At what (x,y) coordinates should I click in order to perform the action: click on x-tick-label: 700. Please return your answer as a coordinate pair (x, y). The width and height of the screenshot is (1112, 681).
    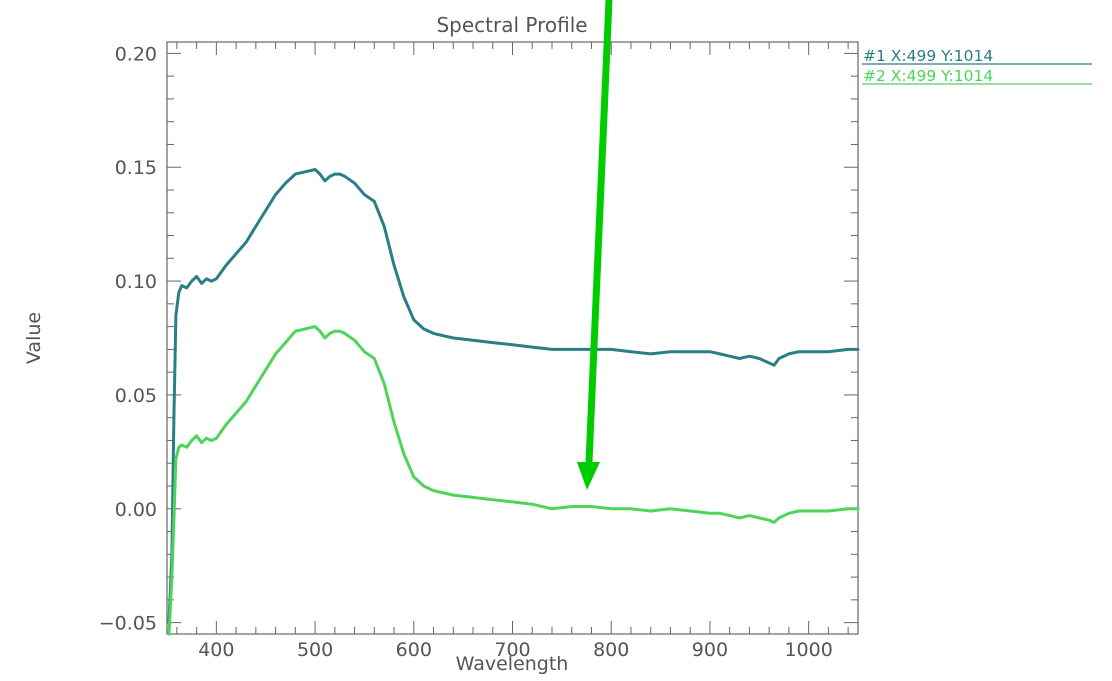
    Looking at the image, I should click on (512, 650).